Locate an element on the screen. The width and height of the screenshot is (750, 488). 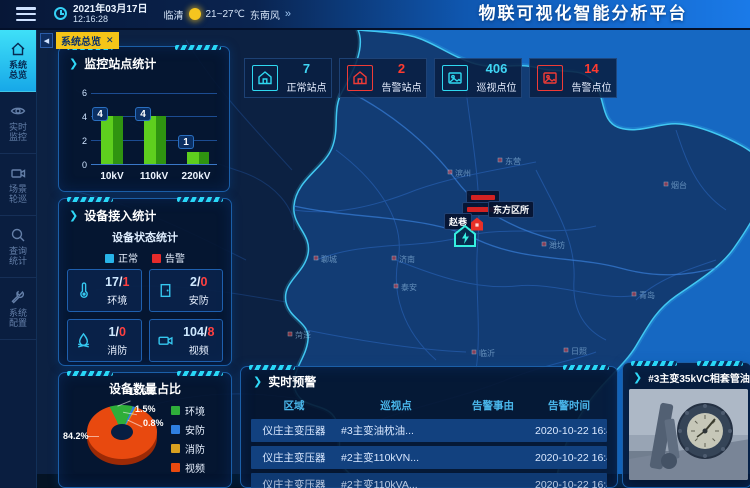
gauge-image is located at coordinates (688, 434).